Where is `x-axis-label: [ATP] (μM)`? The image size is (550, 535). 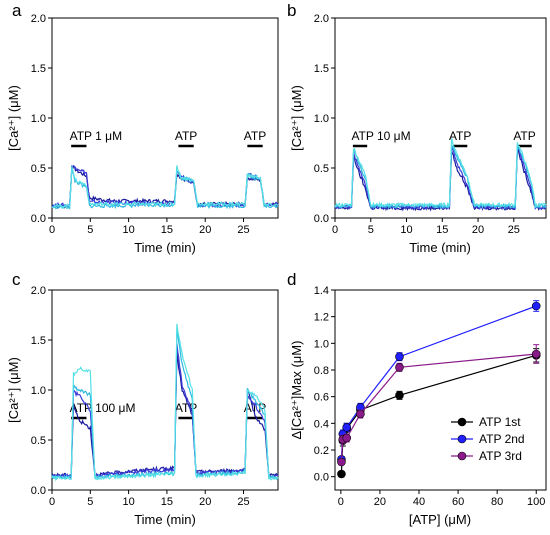 x-axis-label: [ATP] (μM) is located at coordinates (440, 519).